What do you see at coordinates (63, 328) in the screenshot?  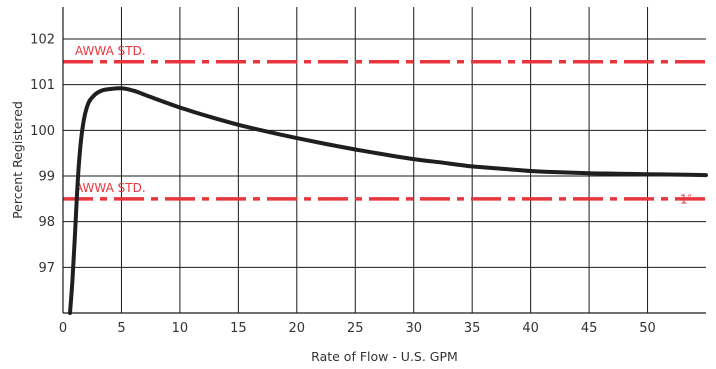 I see `x-tick-label: 0` at bounding box center [63, 328].